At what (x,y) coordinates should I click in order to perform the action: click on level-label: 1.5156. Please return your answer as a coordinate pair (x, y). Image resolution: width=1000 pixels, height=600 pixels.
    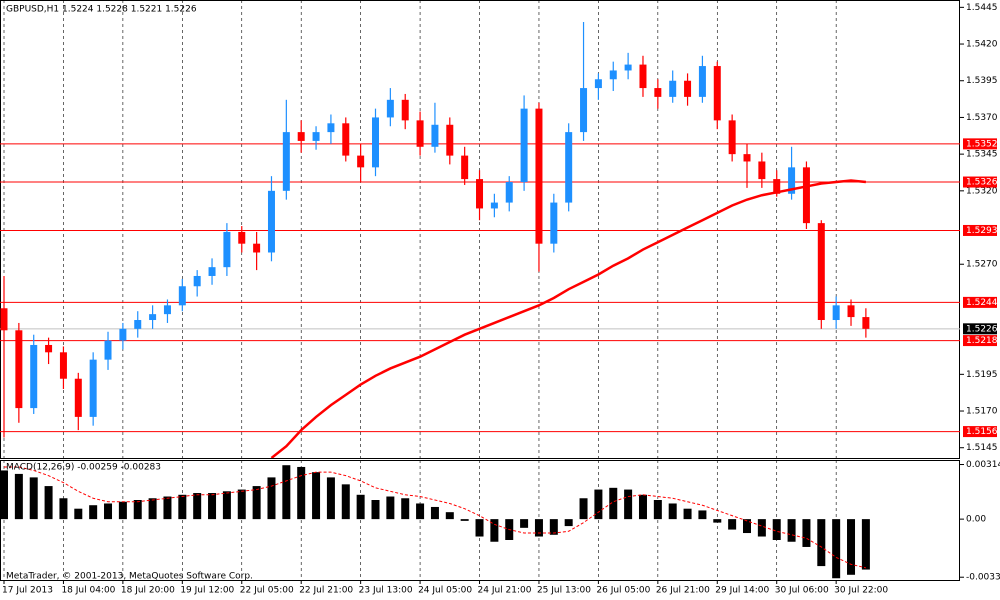
    Looking at the image, I should click on (982, 432).